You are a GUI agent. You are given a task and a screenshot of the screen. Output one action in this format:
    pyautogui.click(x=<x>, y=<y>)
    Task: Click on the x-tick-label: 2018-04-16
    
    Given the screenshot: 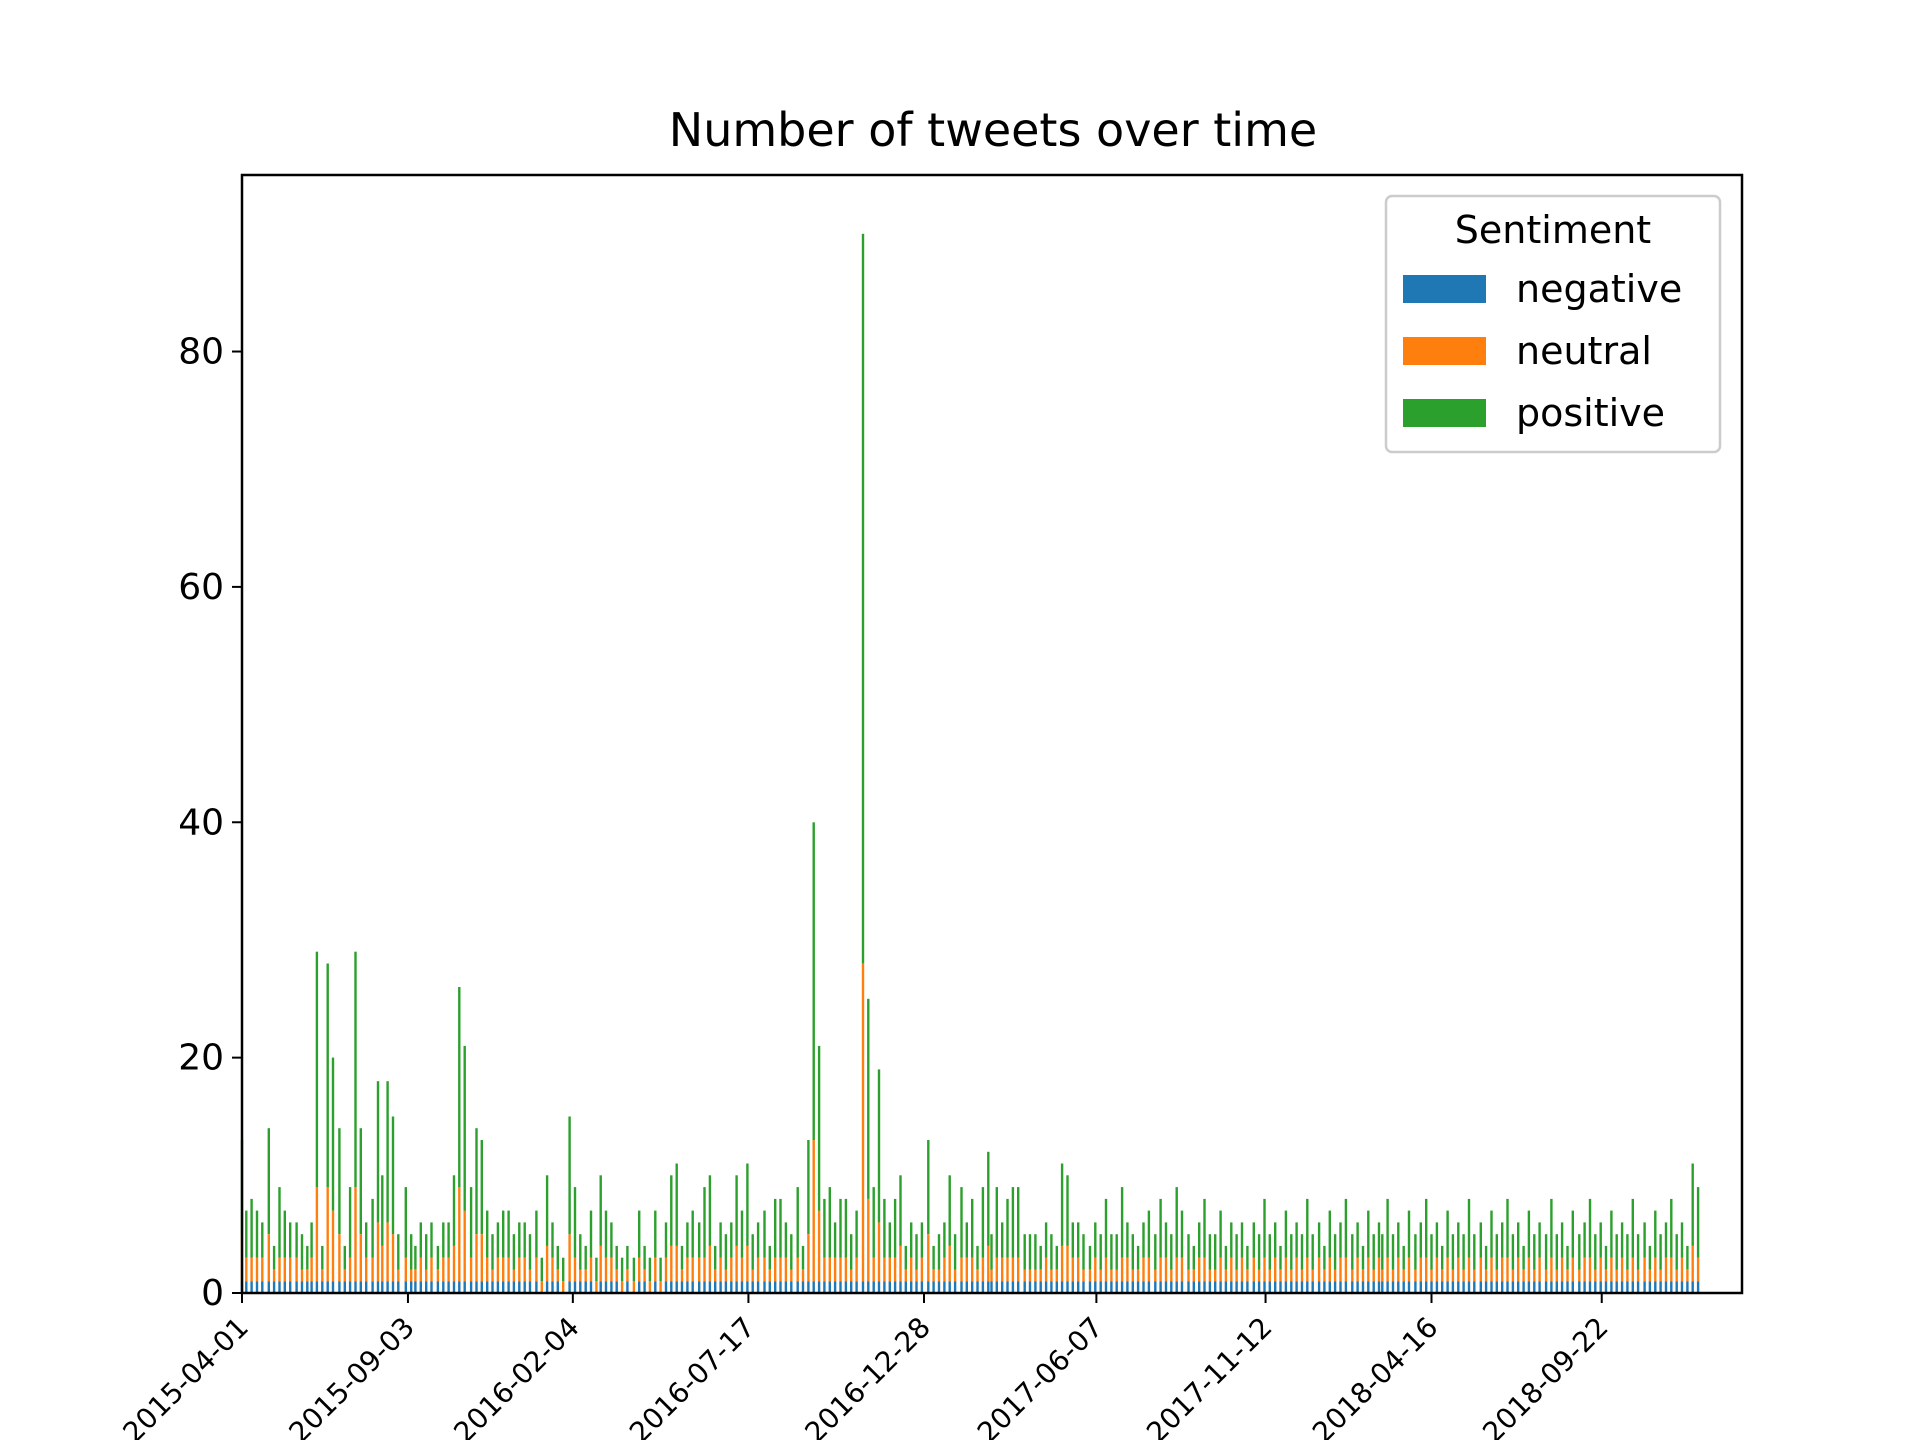 What is the action you would take?
    pyautogui.click(x=1375, y=1375)
    